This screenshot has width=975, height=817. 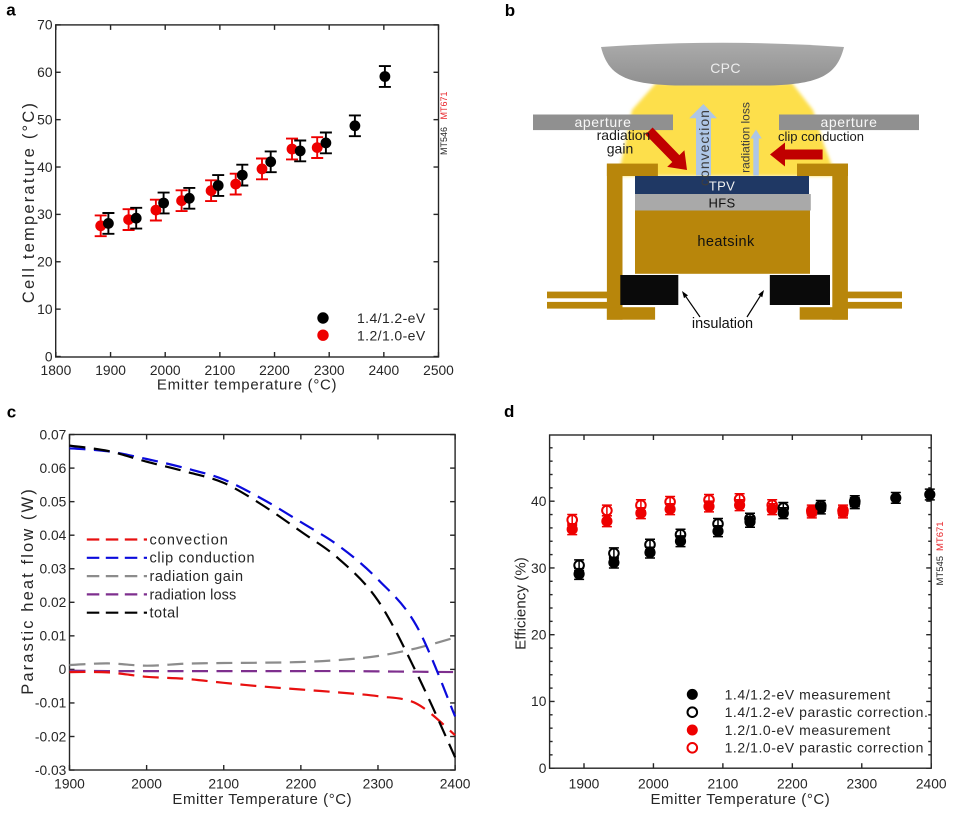 What do you see at coordinates (50, 736) in the screenshot?
I see `svg-text: -0.02` at bounding box center [50, 736].